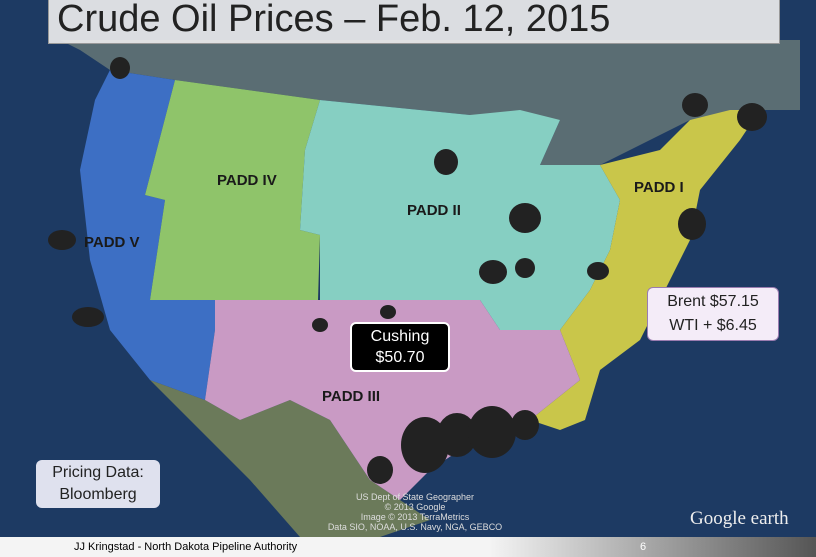  Describe the element at coordinates (415, 527) in the screenshot. I see `attribution-line: Data SIO, NOAA, U.S. Navy, NGA, GEBCO` at that location.